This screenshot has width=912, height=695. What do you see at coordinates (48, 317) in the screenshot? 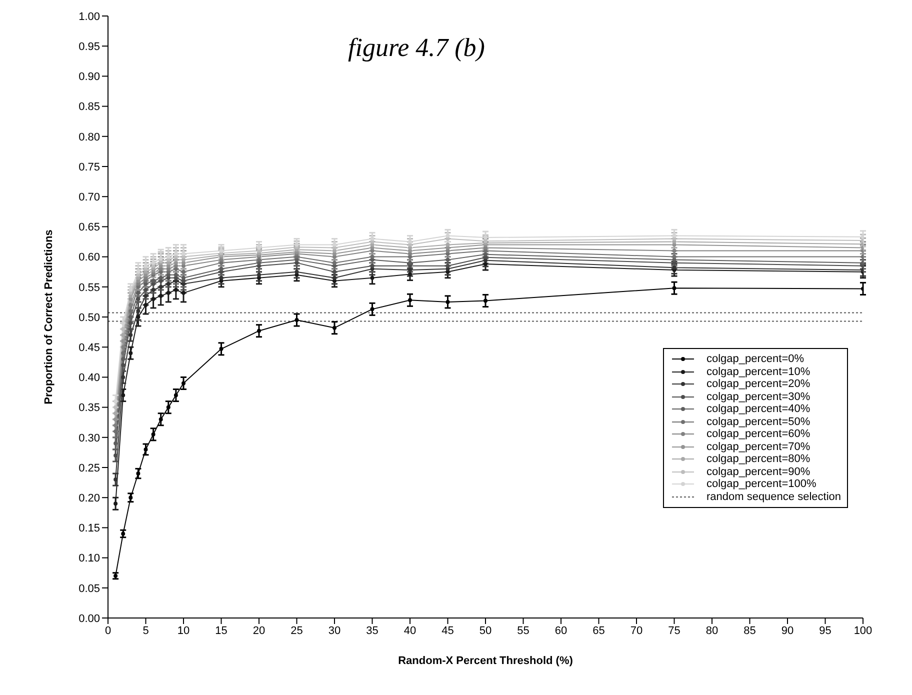
I see `y-axis-title: Proportion of Correct Predictions` at bounding box center [48, 317].